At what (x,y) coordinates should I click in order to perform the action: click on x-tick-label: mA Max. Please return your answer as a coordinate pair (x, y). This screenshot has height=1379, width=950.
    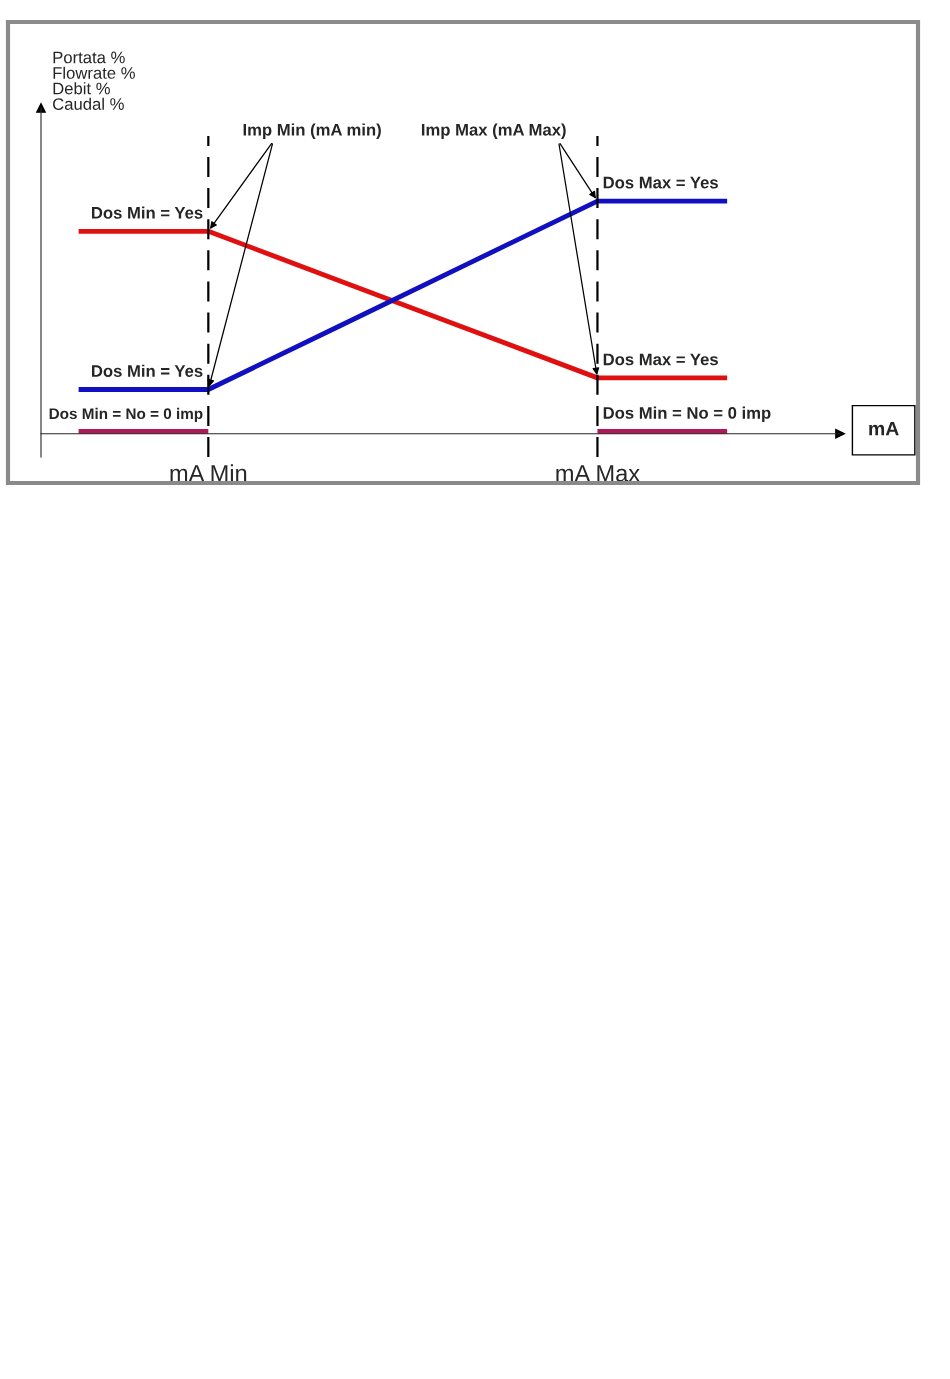
    Looking at the image, I should click on (598, 473).